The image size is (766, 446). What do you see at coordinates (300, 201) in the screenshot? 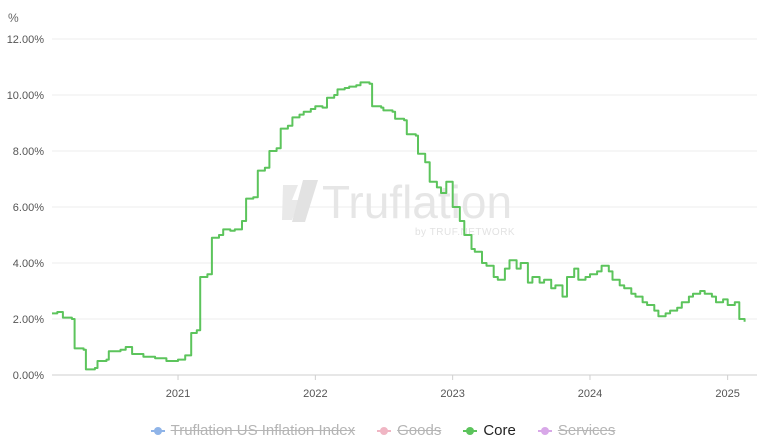
I see `truflation-logo-icon` at bounding box center [300, 201].